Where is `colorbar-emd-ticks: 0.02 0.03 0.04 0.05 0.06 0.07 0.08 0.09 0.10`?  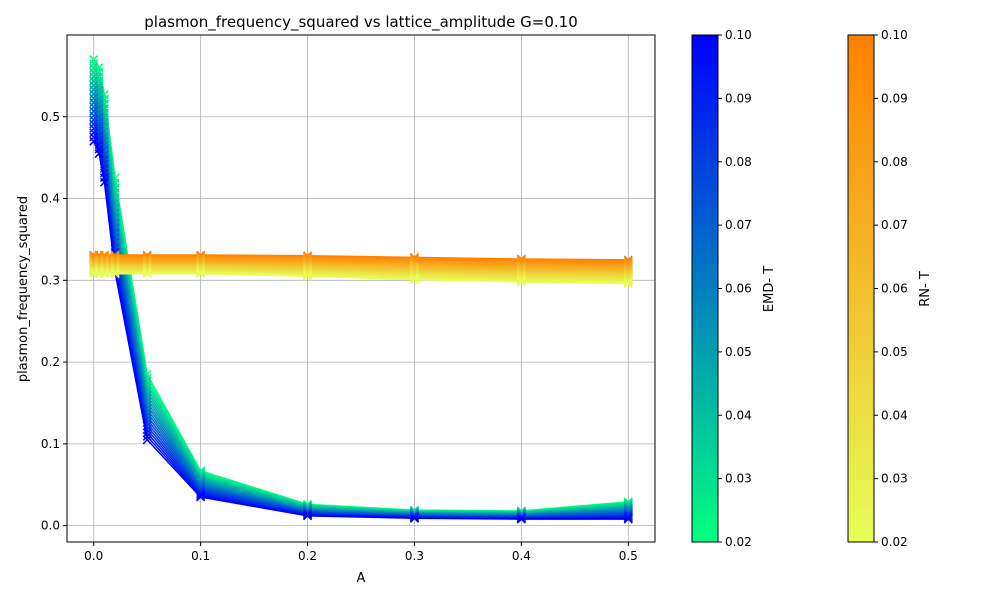
colorbar-emd-ticks: 0.02 0.03 0.04 0.05 0.06 0.07 0.08 0.09 0.10 is located at coordinates (735, 288).